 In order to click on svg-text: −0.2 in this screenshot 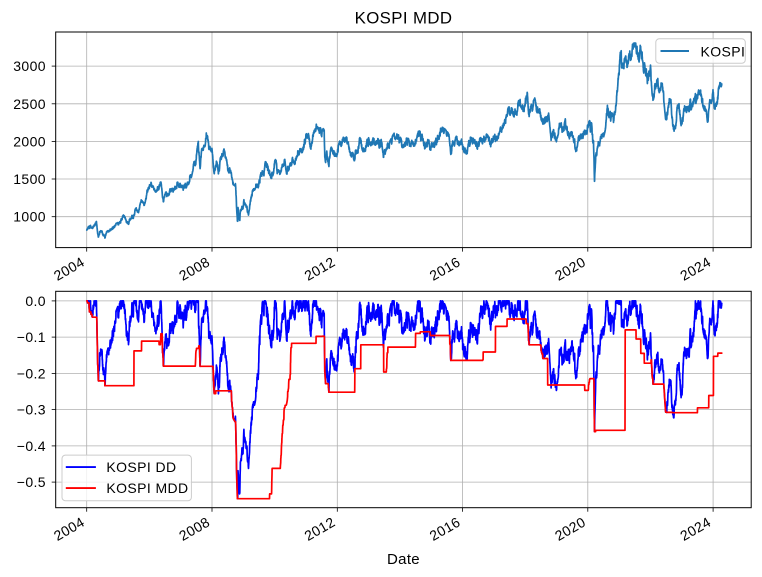, I will do `click(31, 373)`.